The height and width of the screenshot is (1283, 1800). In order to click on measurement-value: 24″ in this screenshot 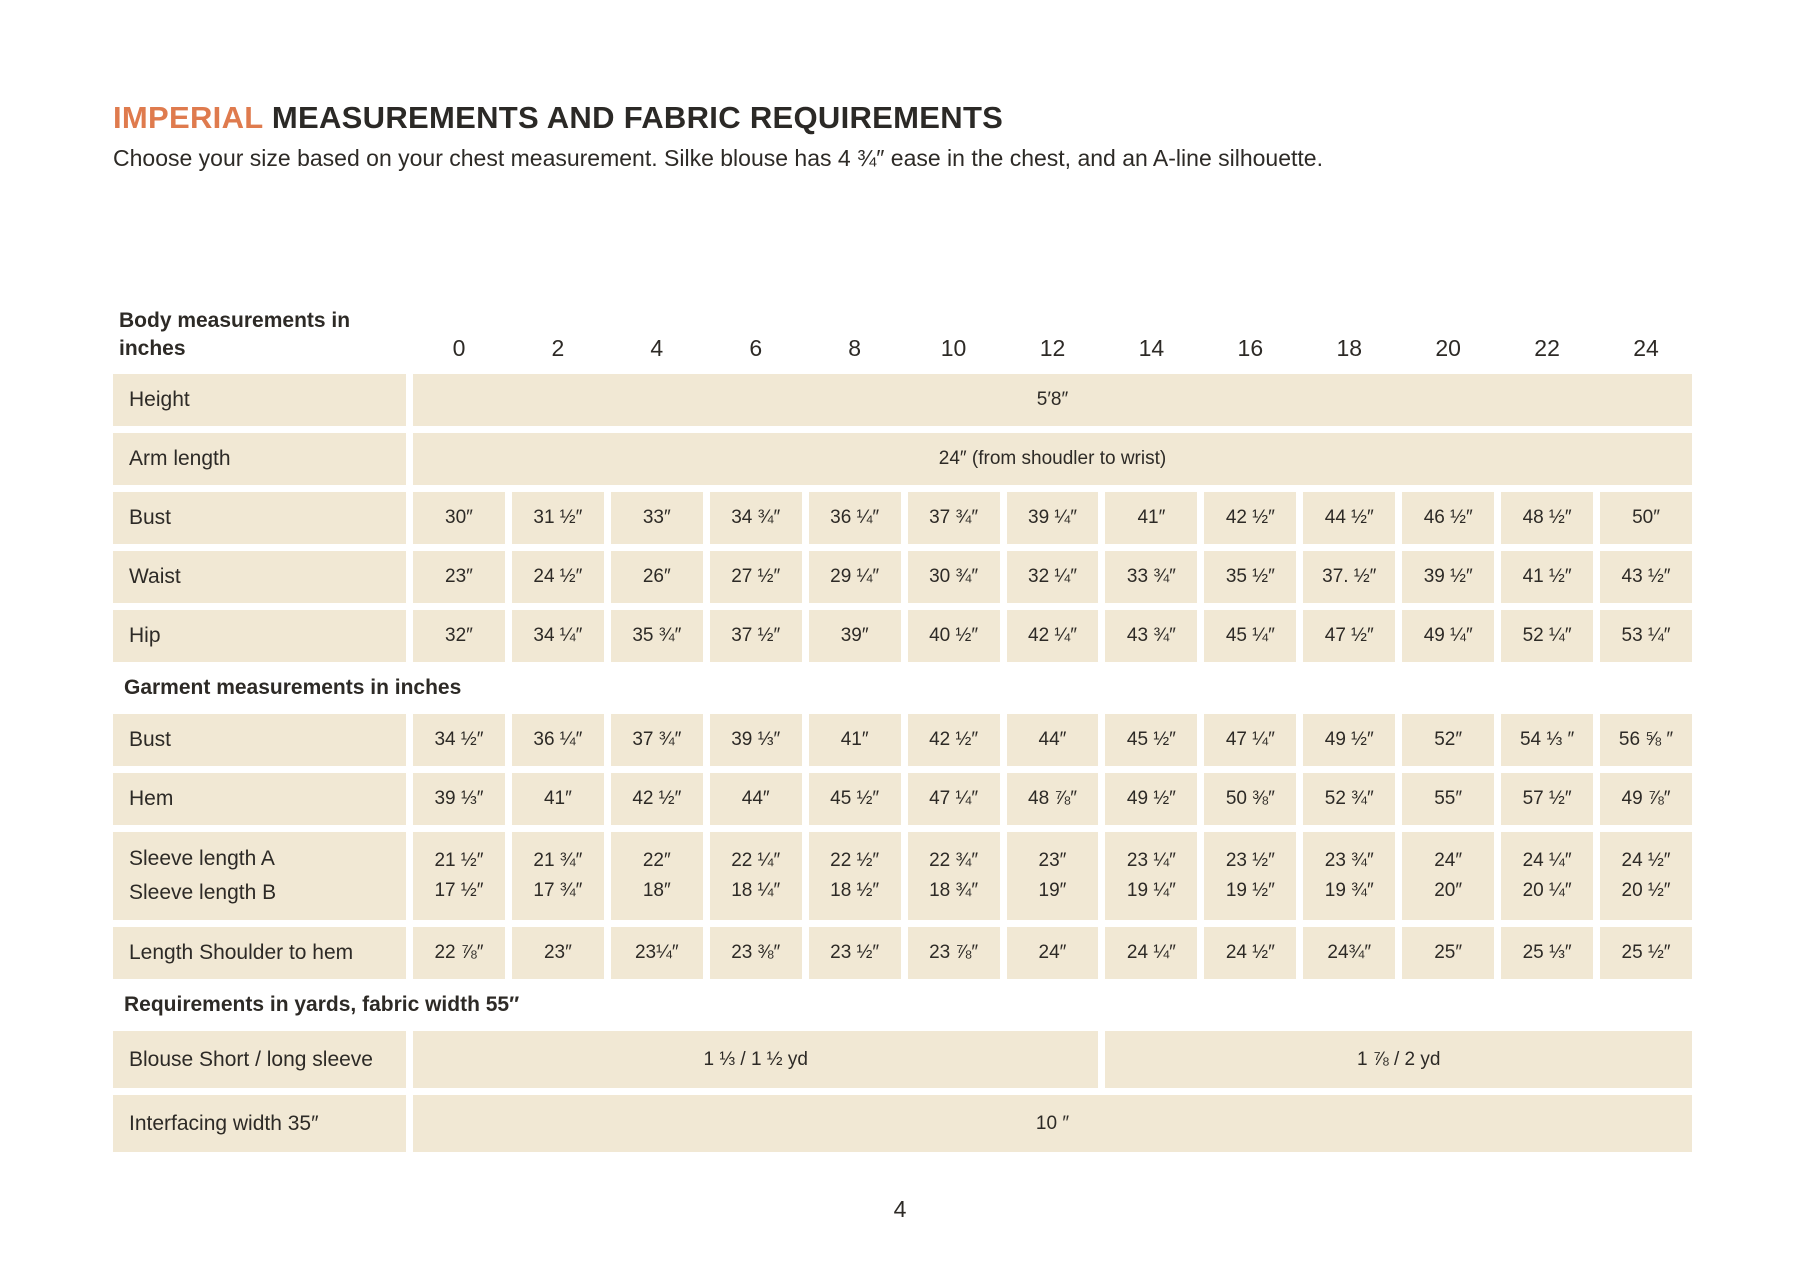, I will do `click(1052, 953)`.